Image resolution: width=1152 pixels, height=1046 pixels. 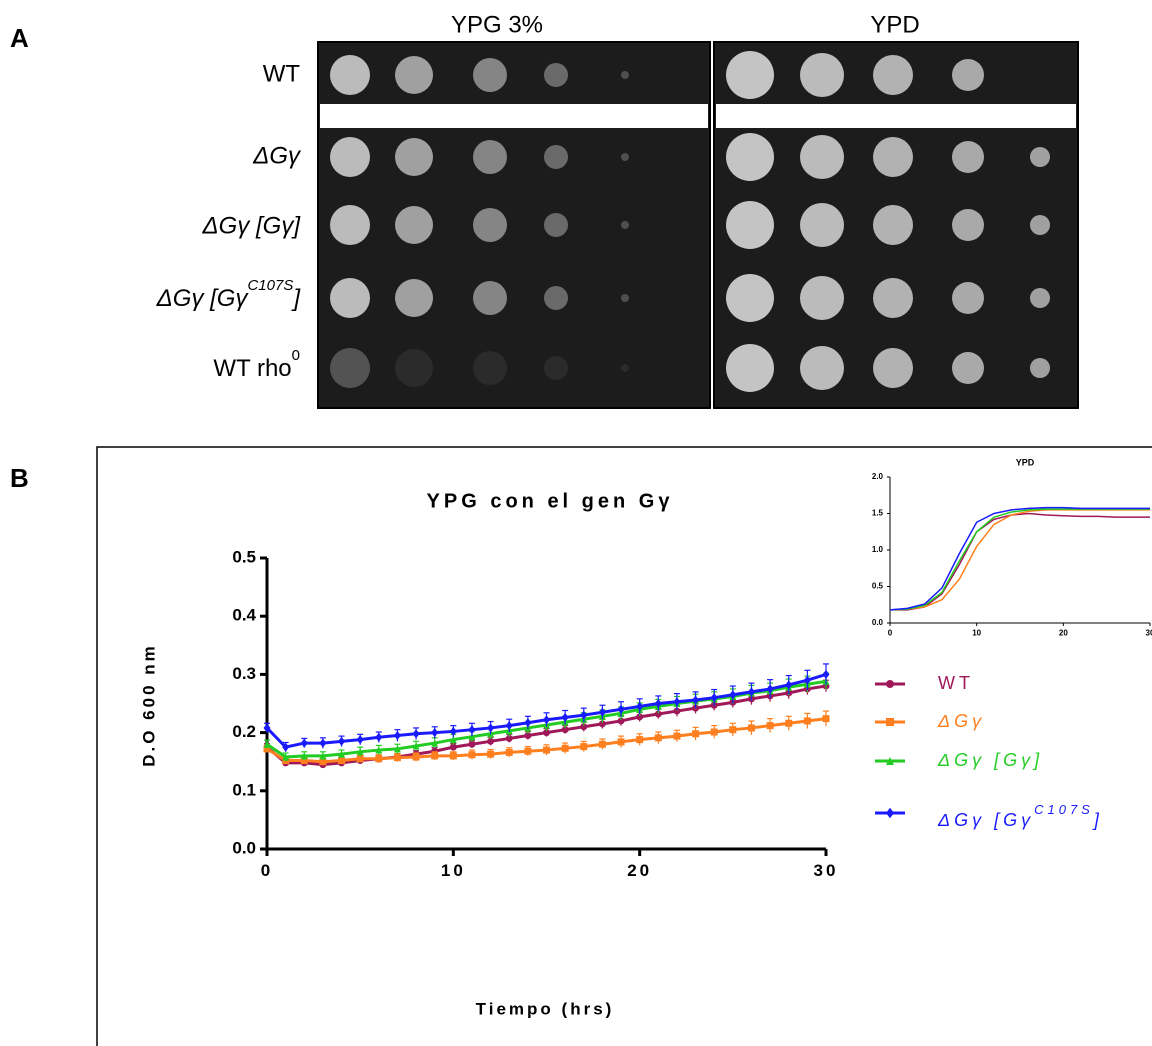 I want to click on x-axis-label: Tiempo (hrs), so click(x=545, y=1008).